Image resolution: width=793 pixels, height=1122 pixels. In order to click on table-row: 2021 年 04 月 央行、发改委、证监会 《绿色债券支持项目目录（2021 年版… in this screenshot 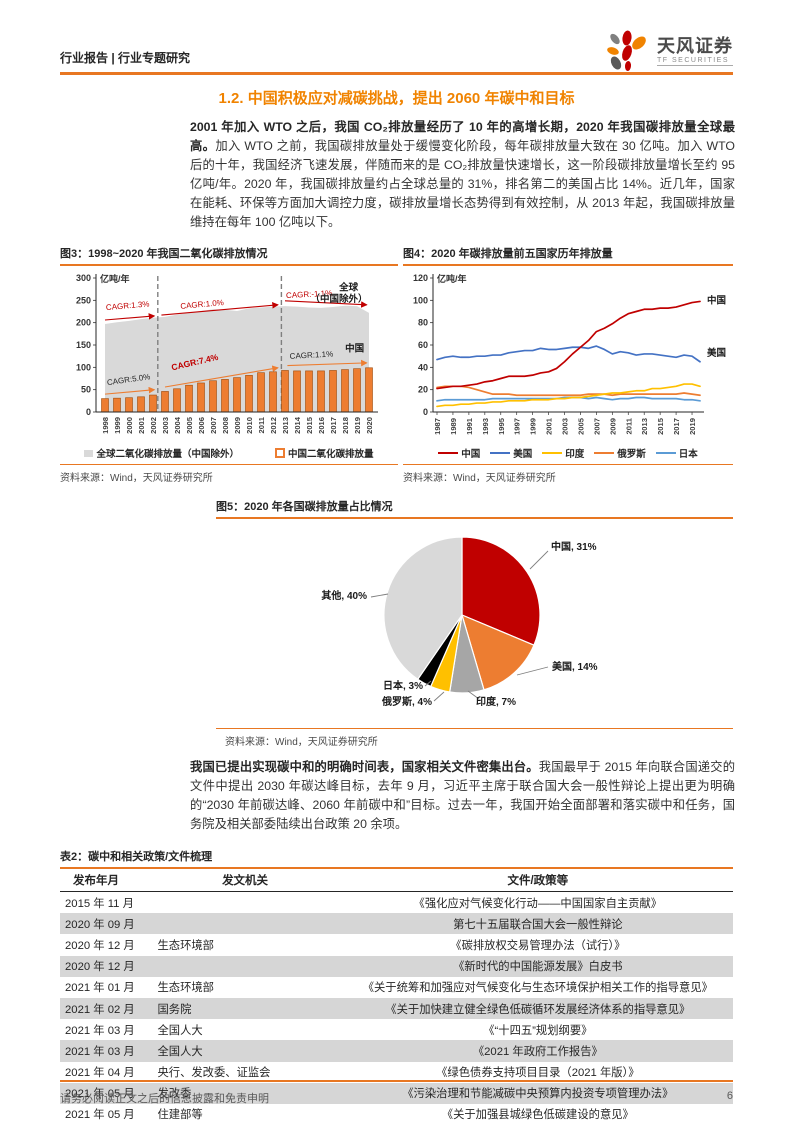, I will do `click(396, 1072)`.